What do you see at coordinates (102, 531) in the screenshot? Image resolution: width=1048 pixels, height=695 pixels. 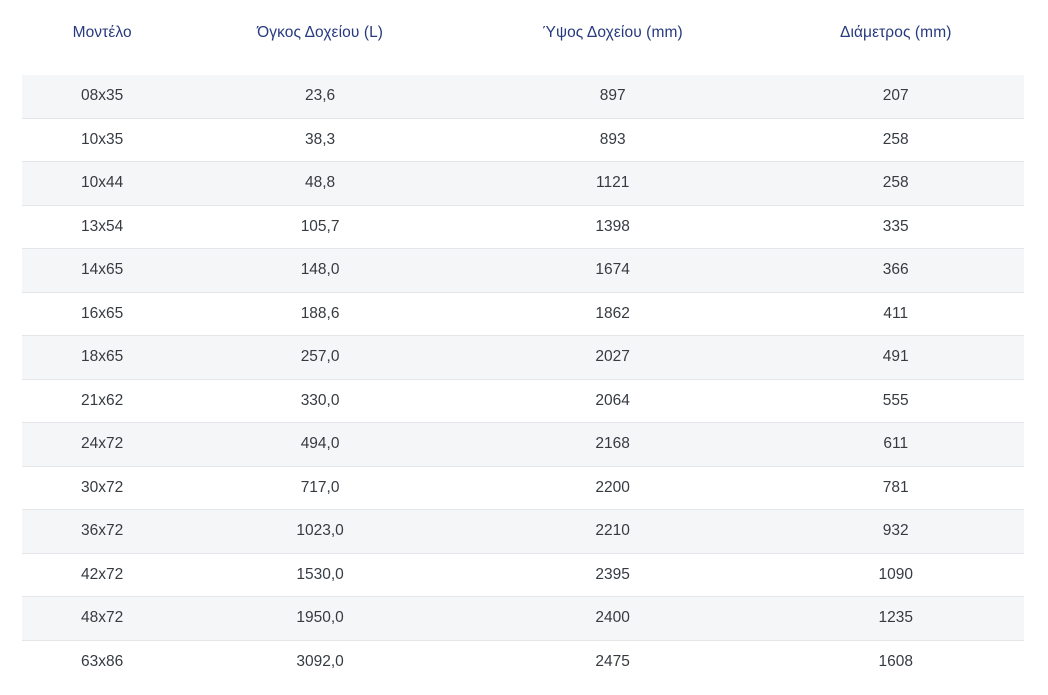 I see `cell-model: 36x72` at bounding box center [102, 531].